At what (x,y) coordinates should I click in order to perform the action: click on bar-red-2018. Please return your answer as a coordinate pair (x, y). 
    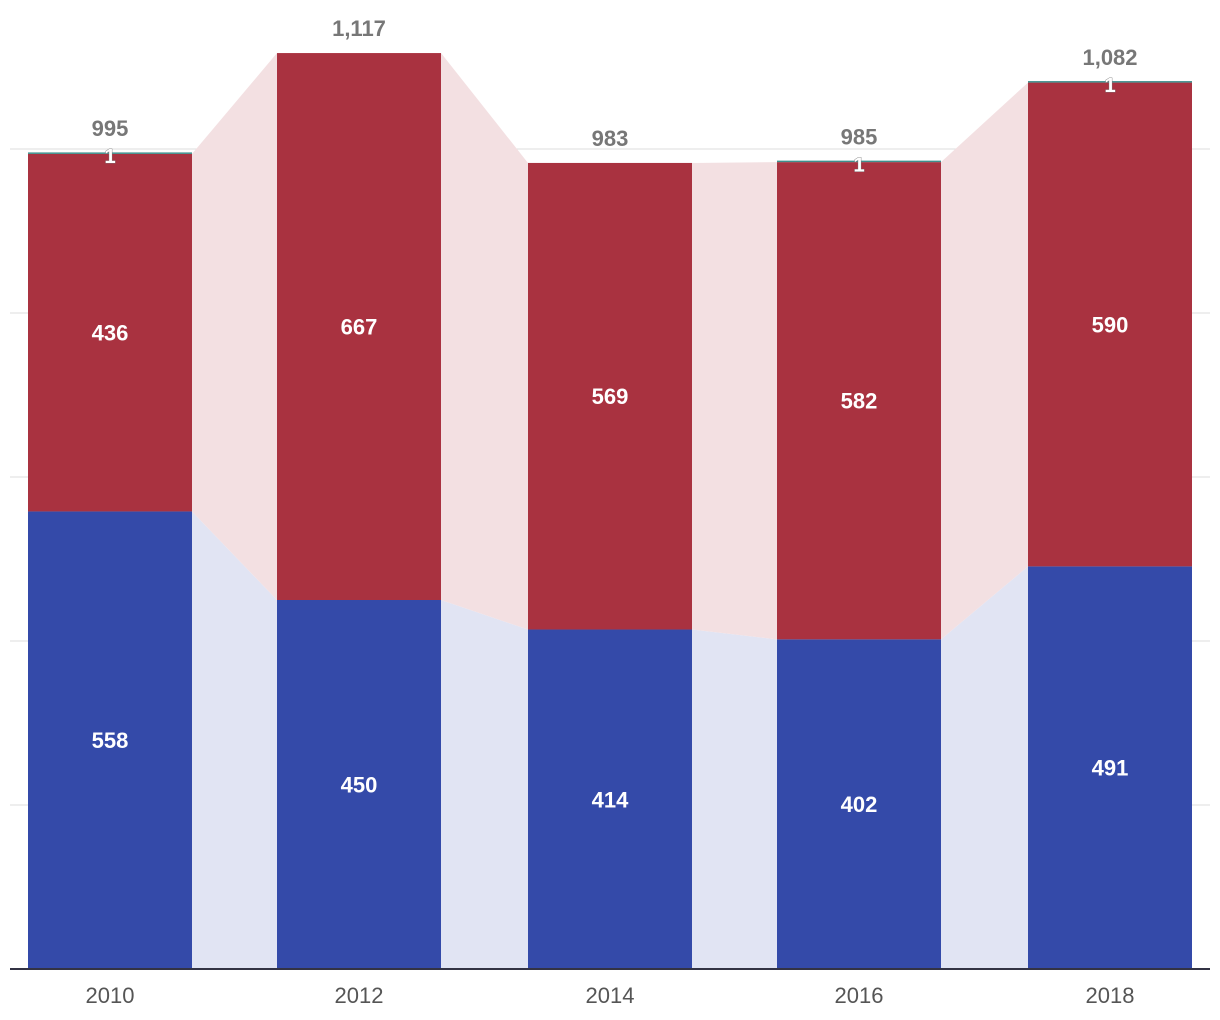
    Looking at the image, I should click on (1110, 324).